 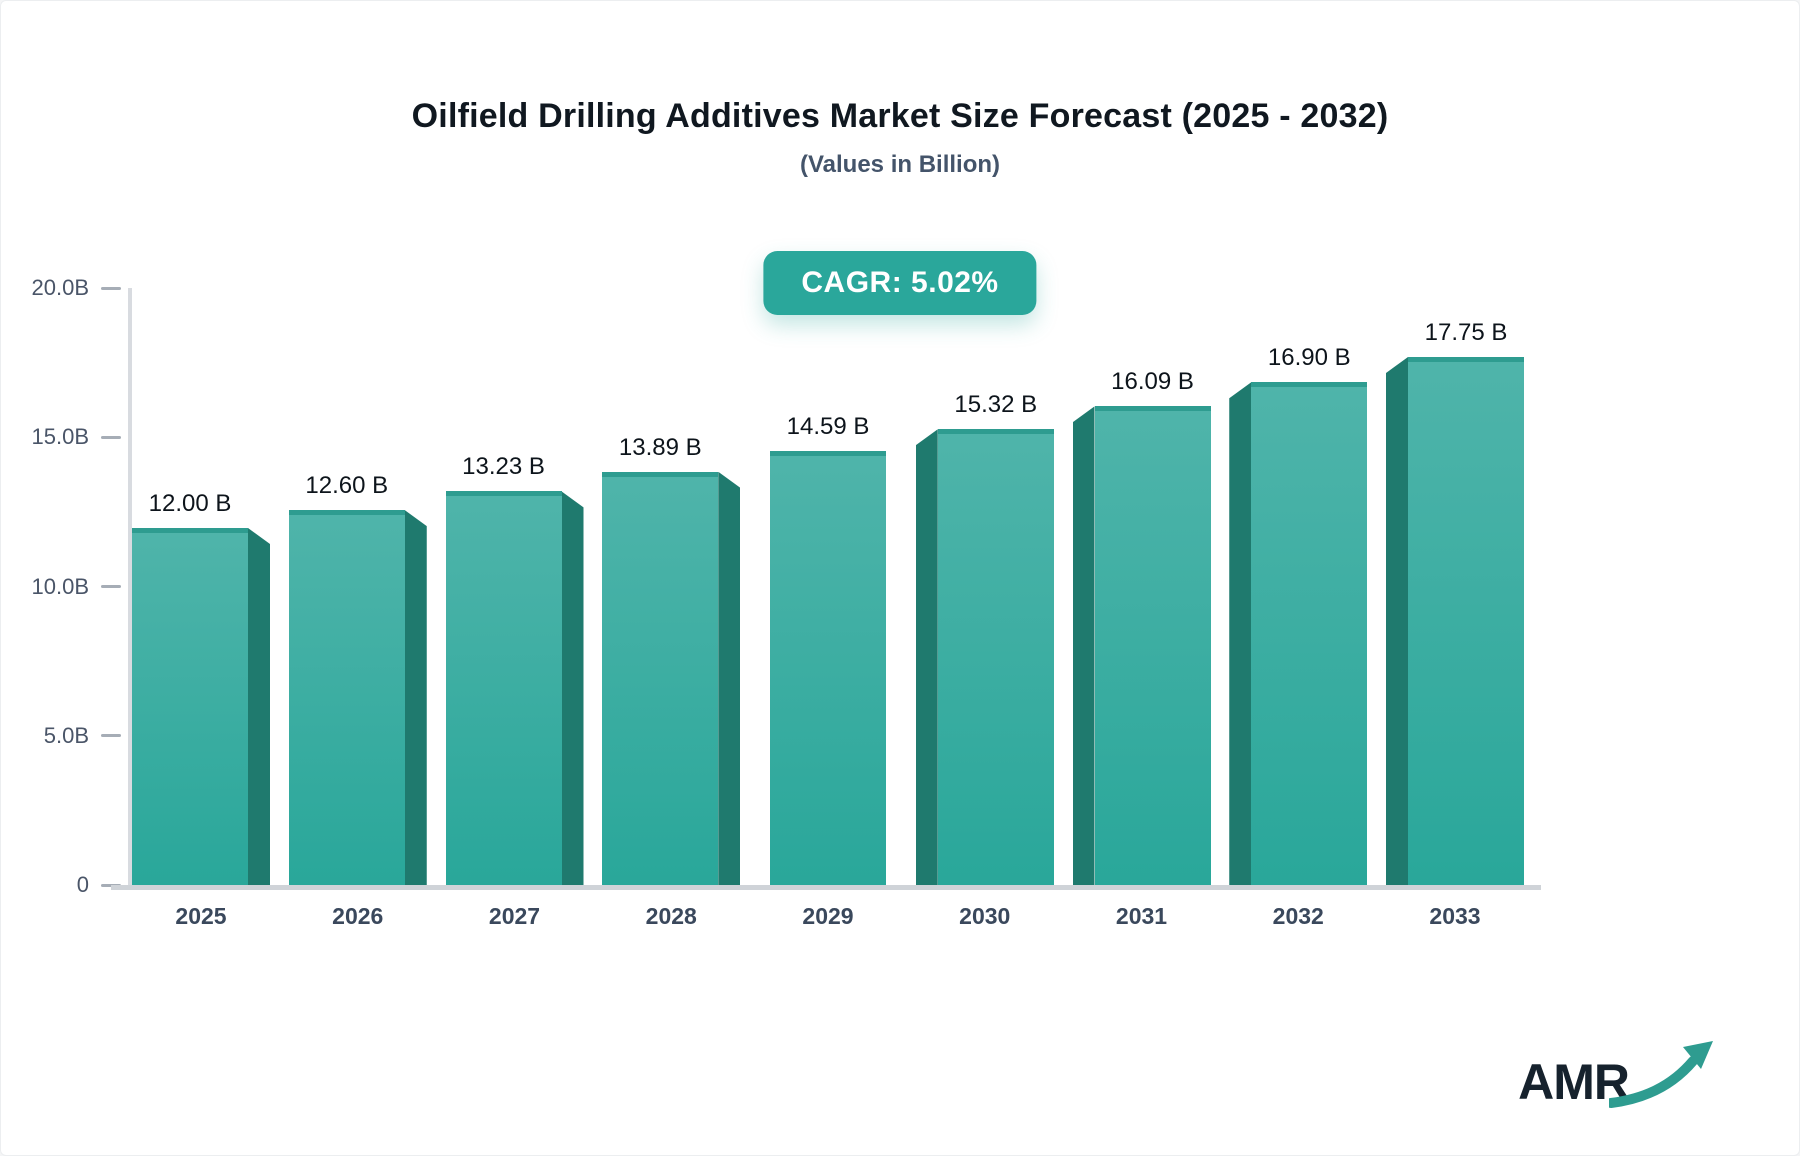 I want to click on x-axis-label-2032: 2032, so click(x=1298, y=916).